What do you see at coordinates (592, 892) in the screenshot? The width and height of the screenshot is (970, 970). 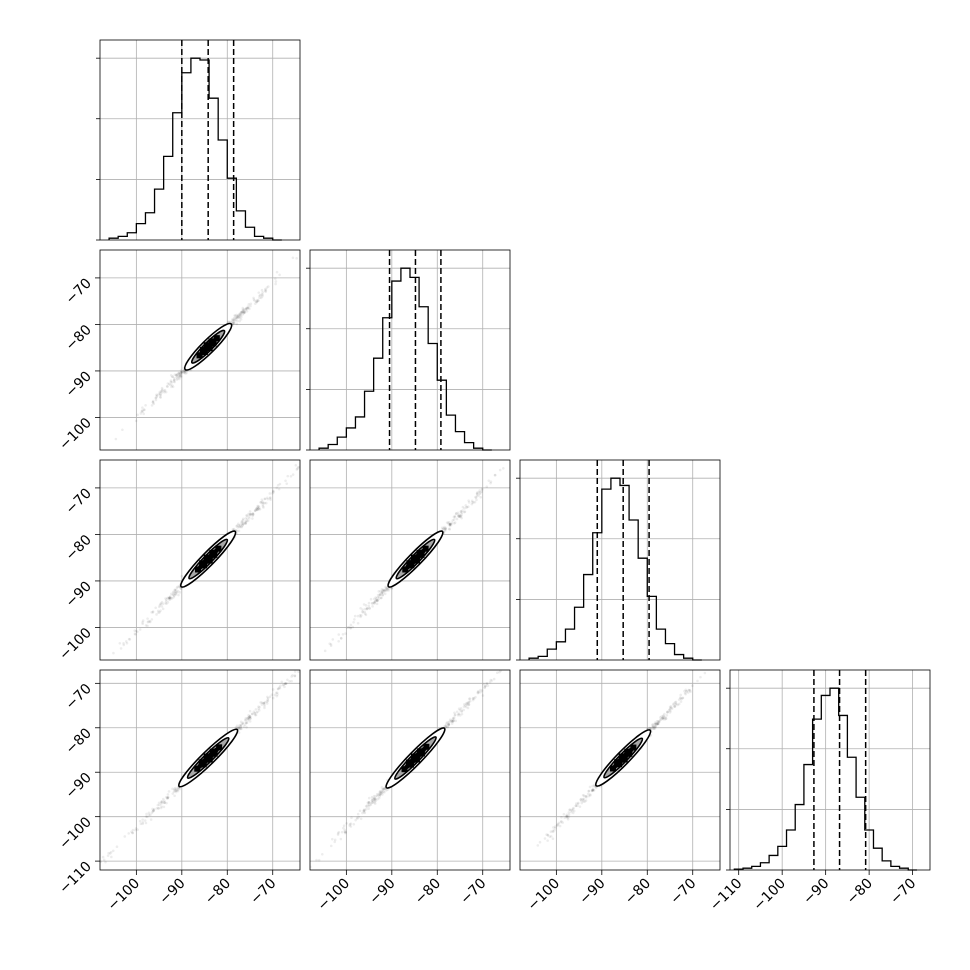 I see `x-tick-label: −90` at bounding box center [592, 892].